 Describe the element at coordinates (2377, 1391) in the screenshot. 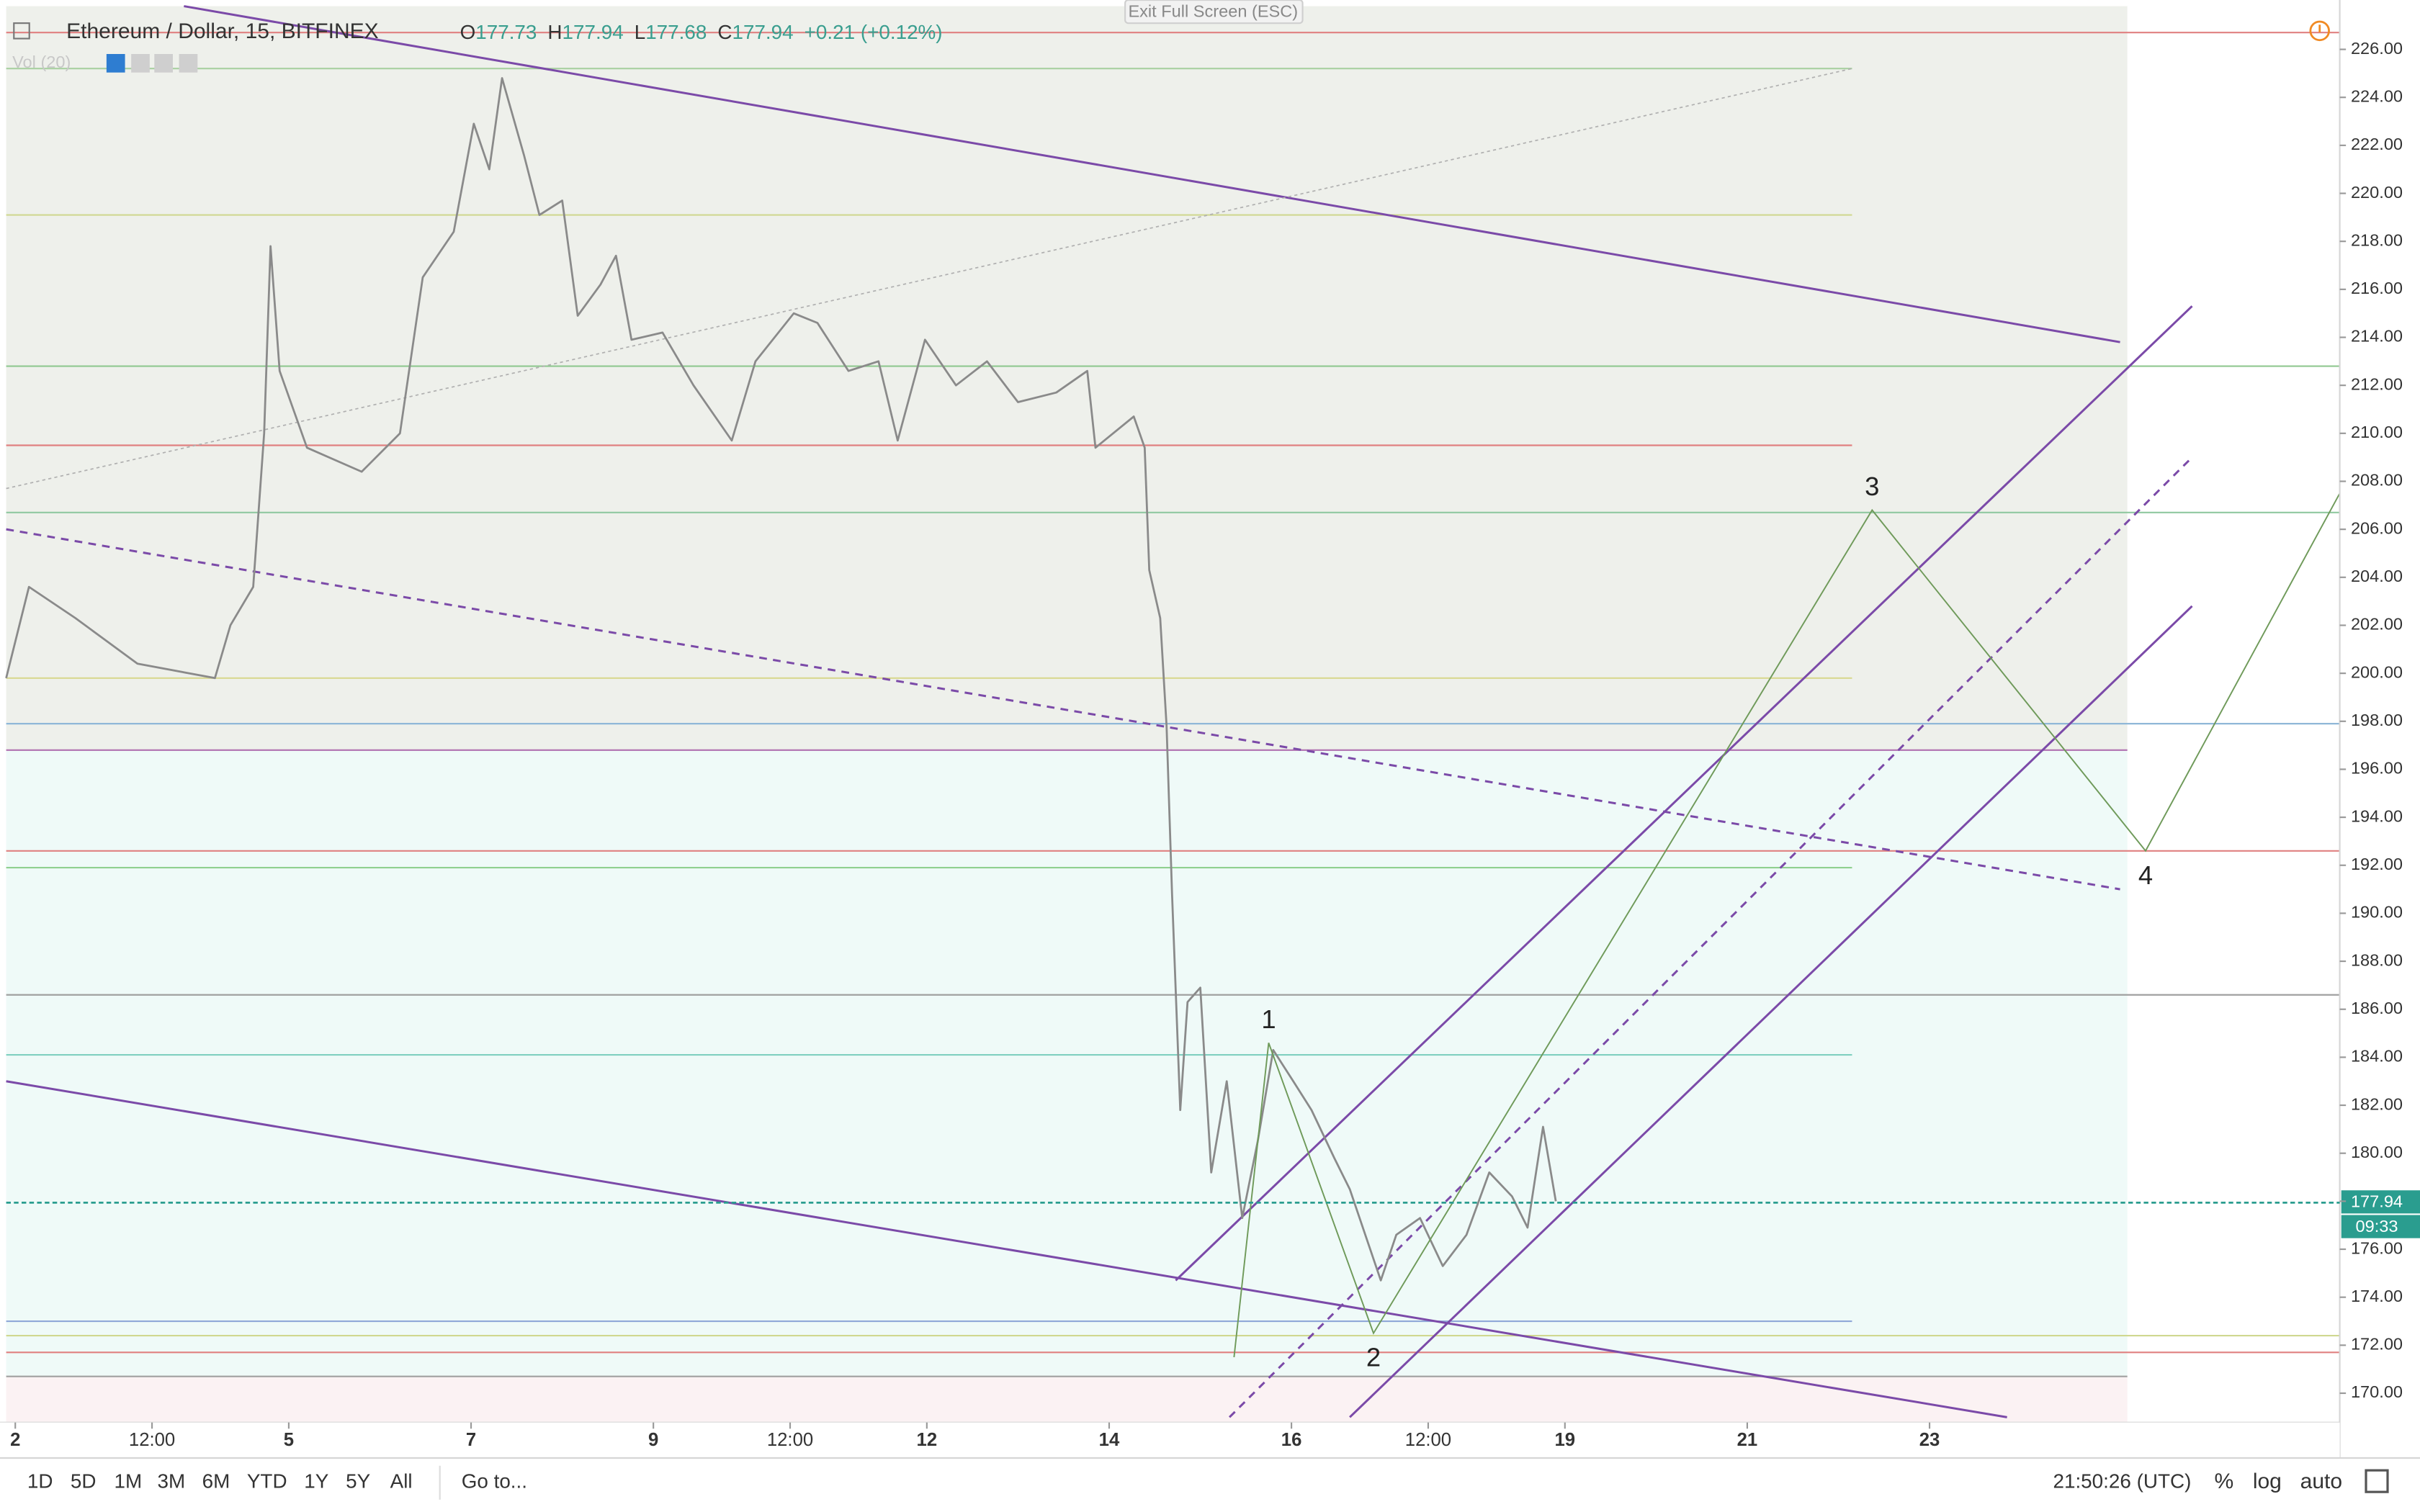

I see `y-tick-label: 170.00` at that location.